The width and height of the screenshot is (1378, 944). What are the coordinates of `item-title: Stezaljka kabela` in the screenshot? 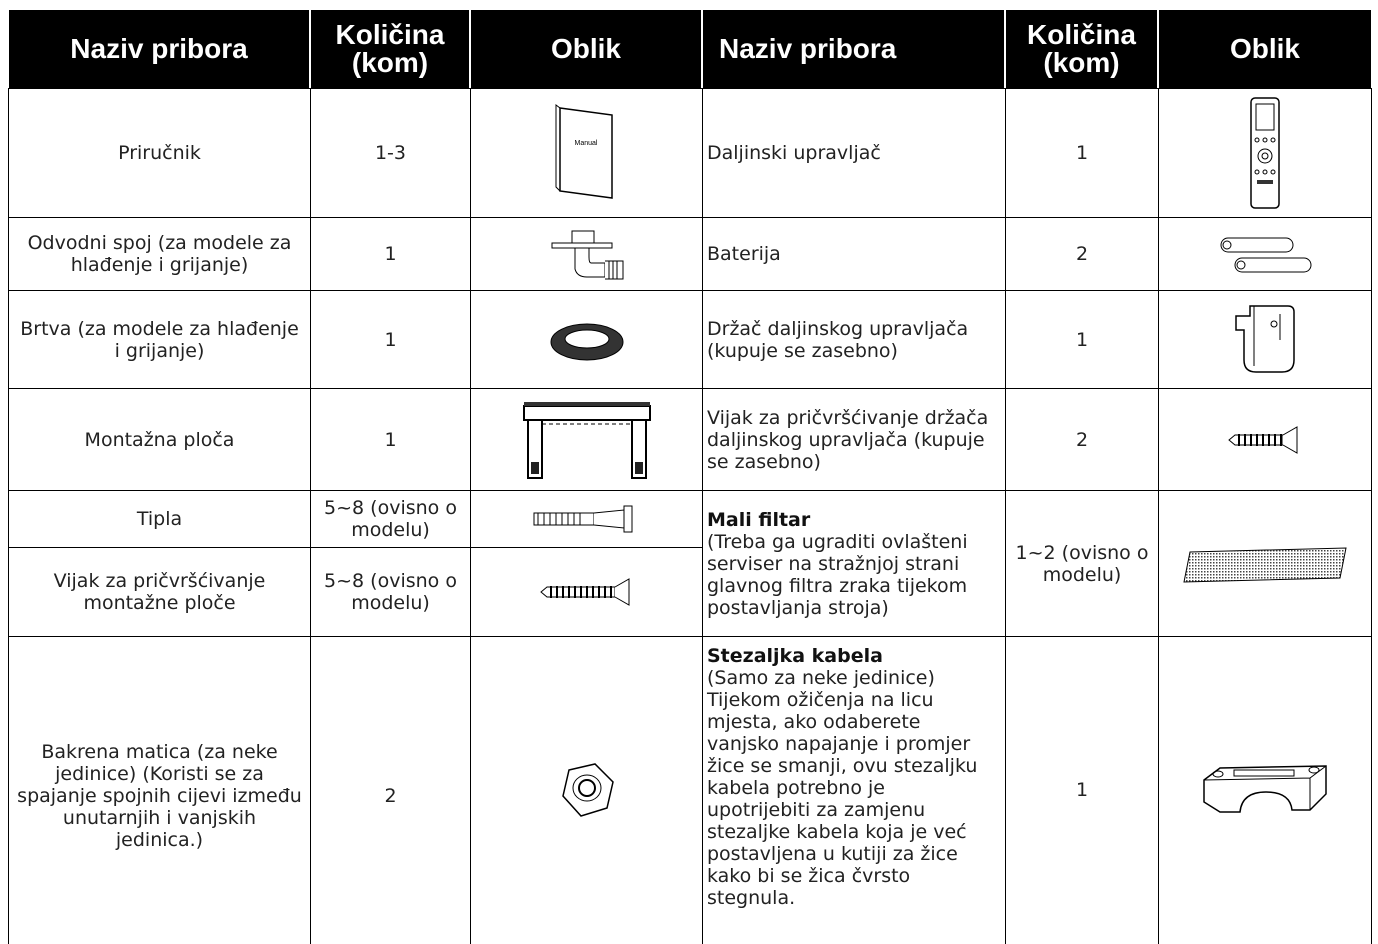 It's located at (795, 656).